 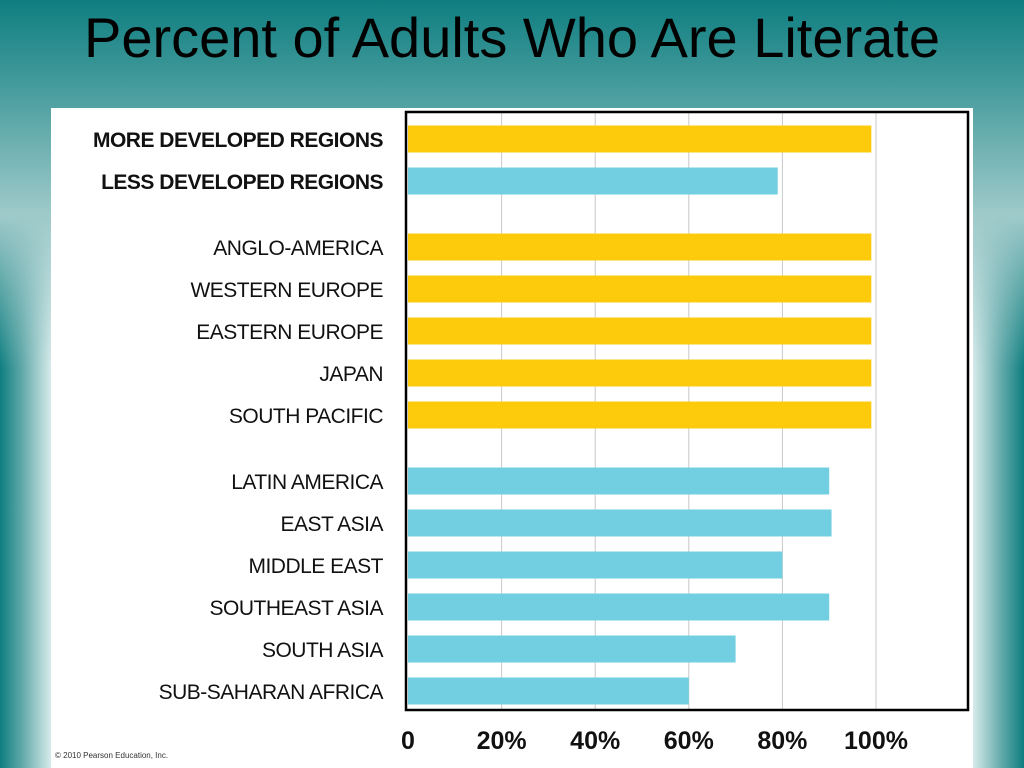 I want to click on category-label: MORE DEVELOPED REGIONS, so click(x=238, y=140).